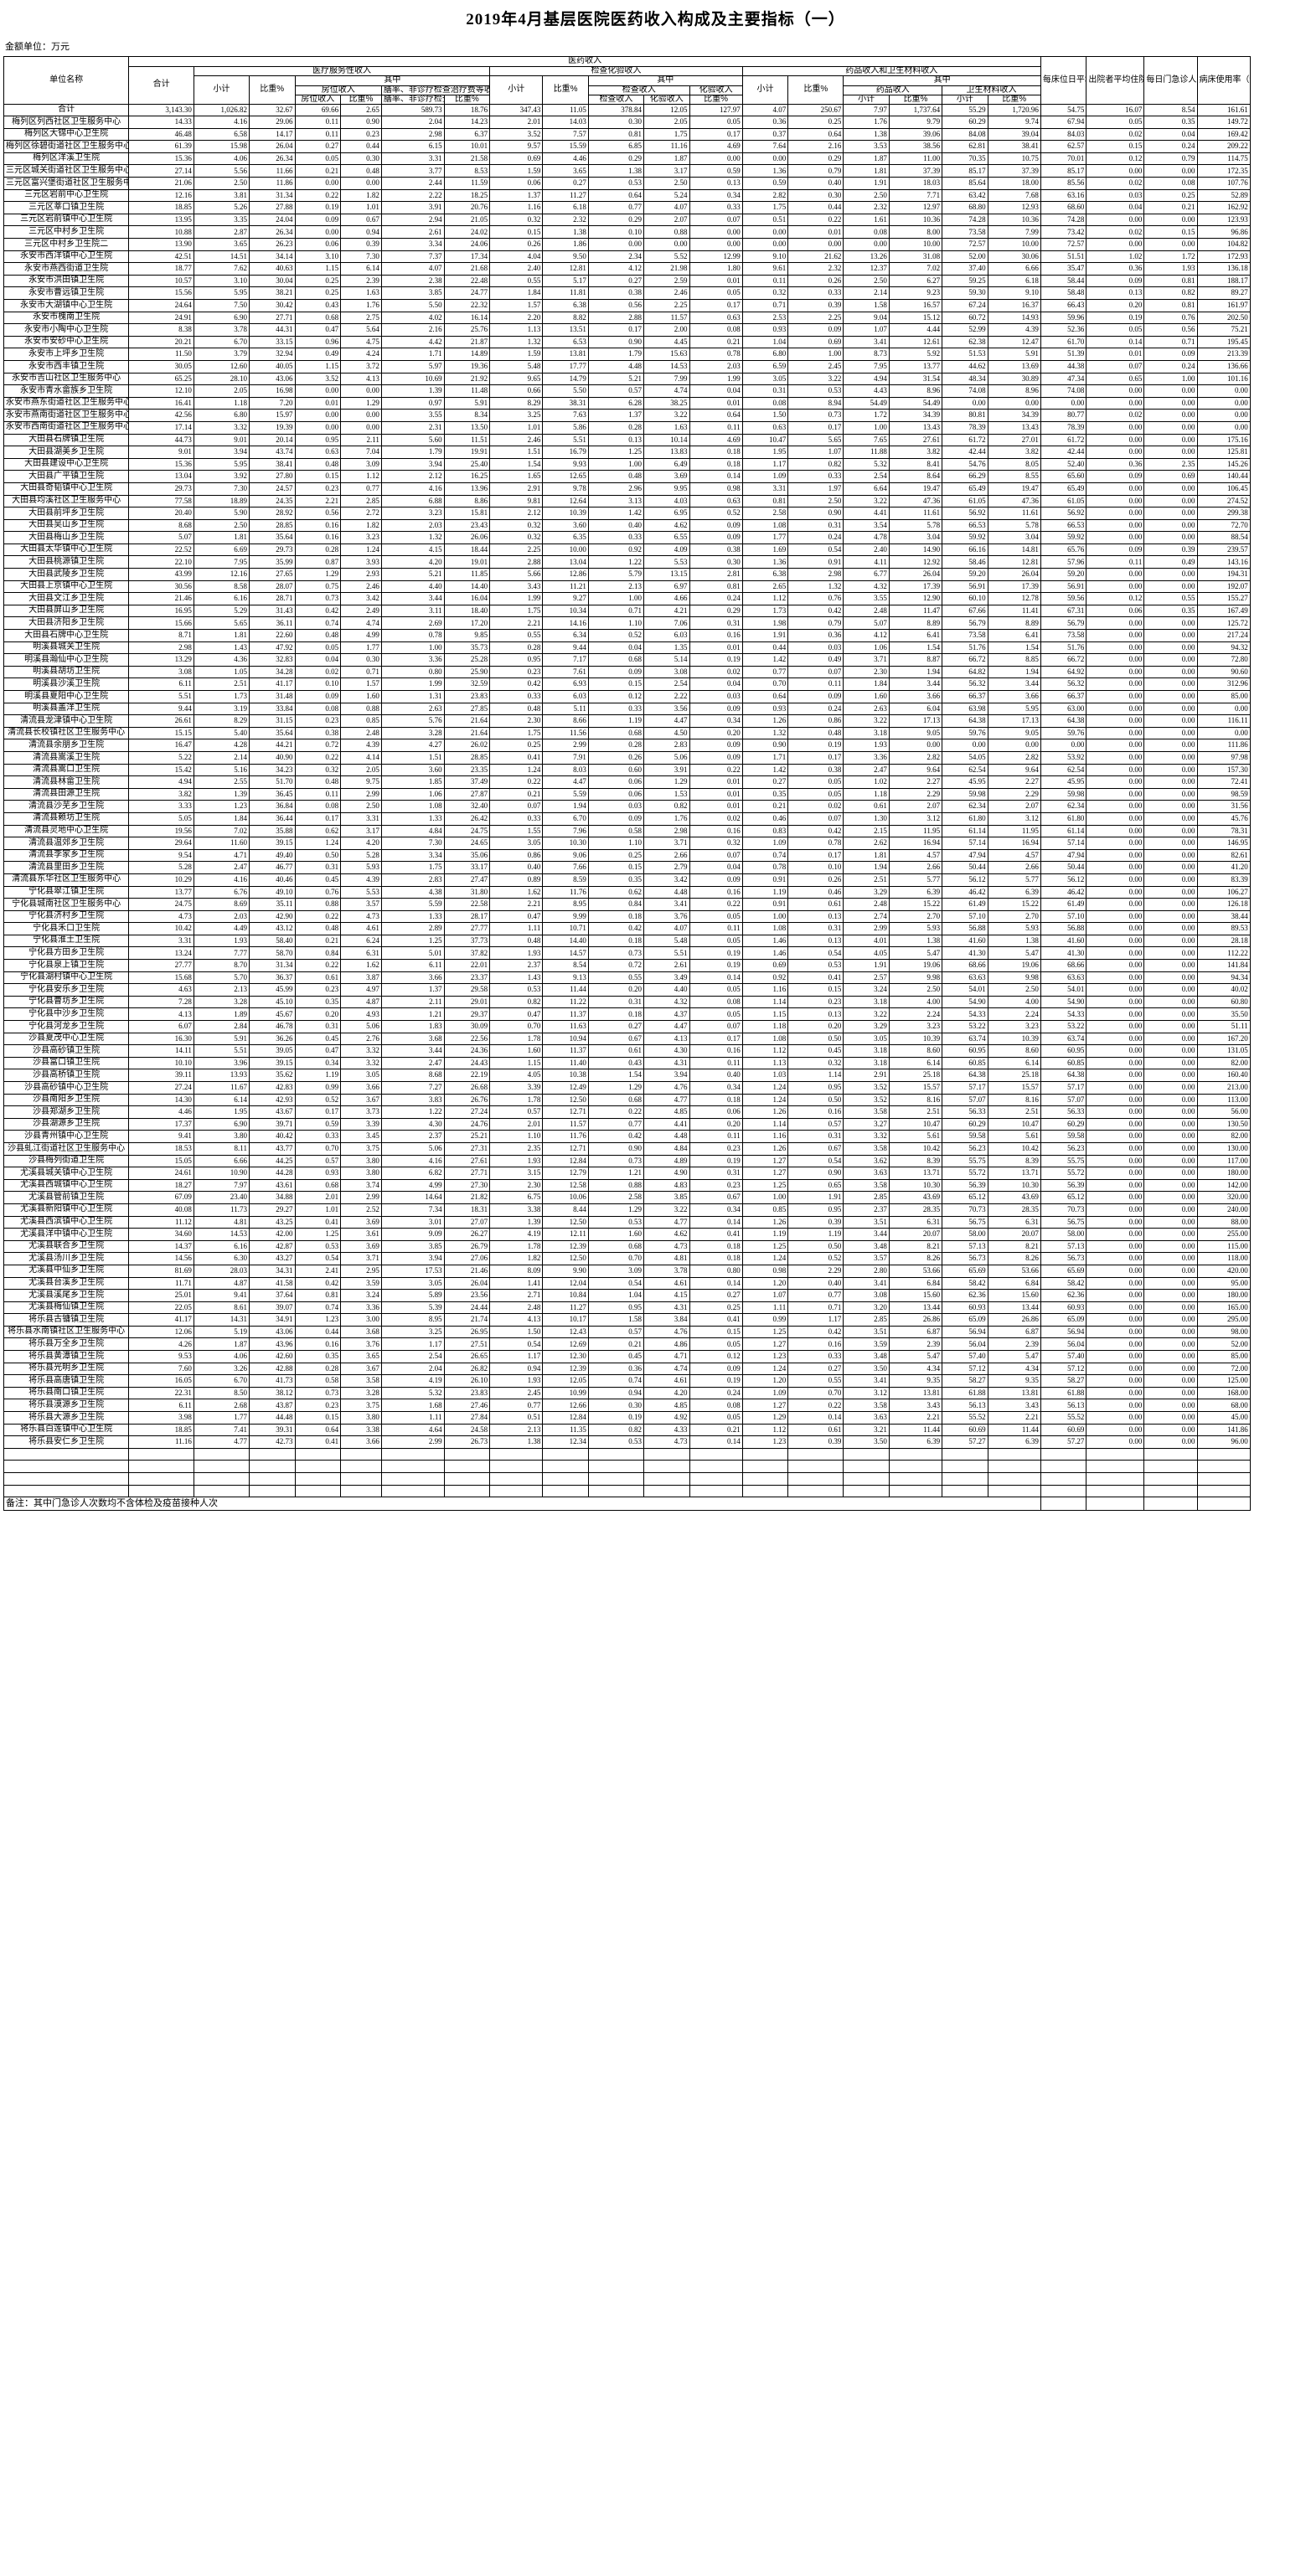 This screenshot has width=1311, height=2576. What do you see at coordinates (272, 1454) in the screenshot?
I see `spacer-cell` at bounding box center [272, 1454].